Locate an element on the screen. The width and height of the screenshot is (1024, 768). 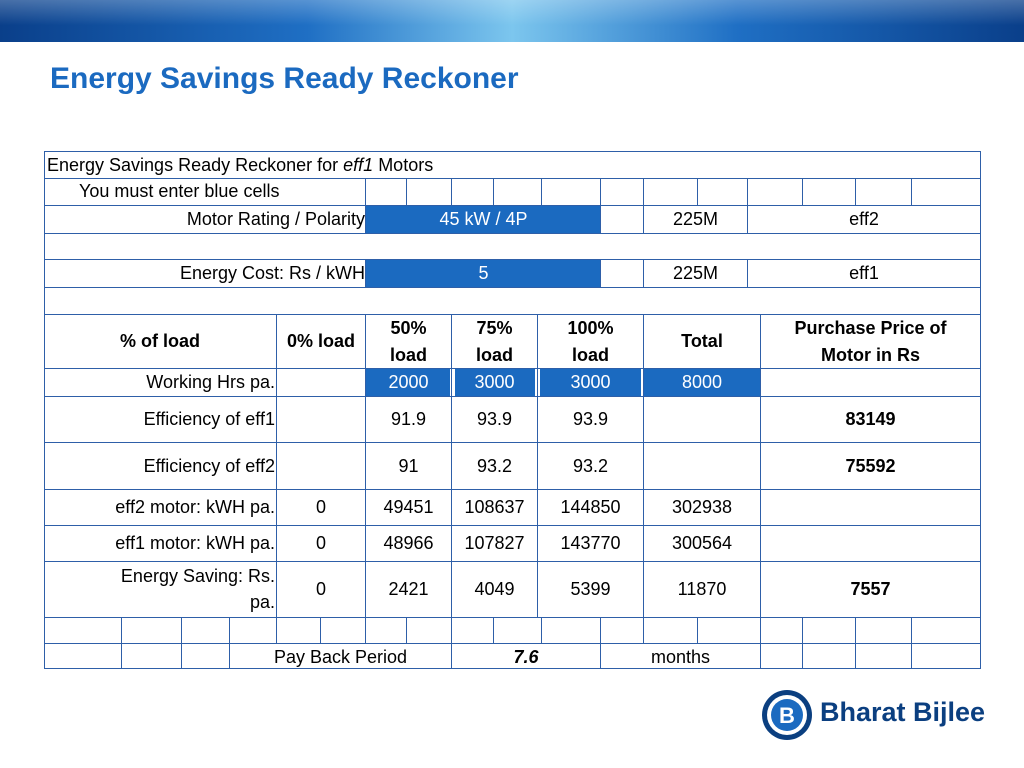
header-load: % of load is located at coordinates (160, 341).